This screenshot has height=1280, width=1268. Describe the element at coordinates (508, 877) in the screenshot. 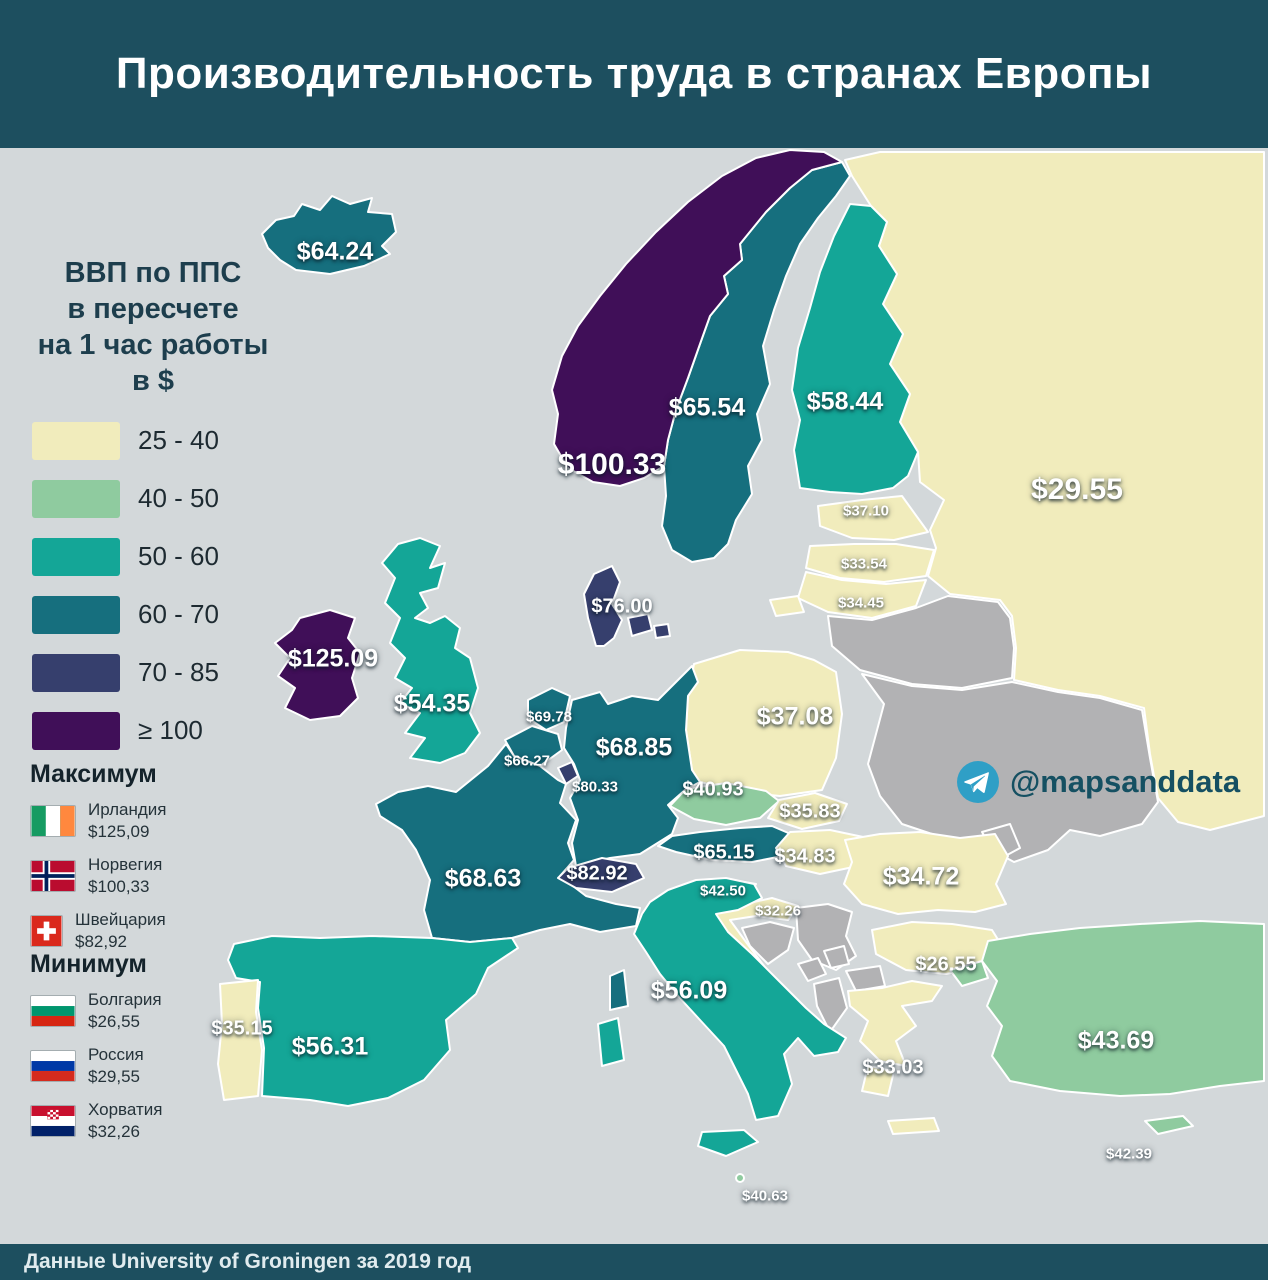

I see `country-france` at that location.